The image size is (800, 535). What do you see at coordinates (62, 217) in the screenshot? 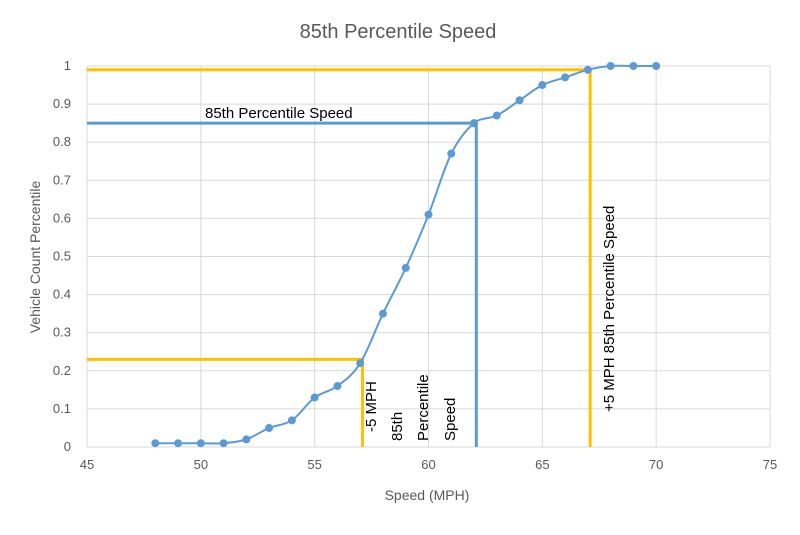
I see `y-tick-label: 0.6` at bounding box center [62, 217].